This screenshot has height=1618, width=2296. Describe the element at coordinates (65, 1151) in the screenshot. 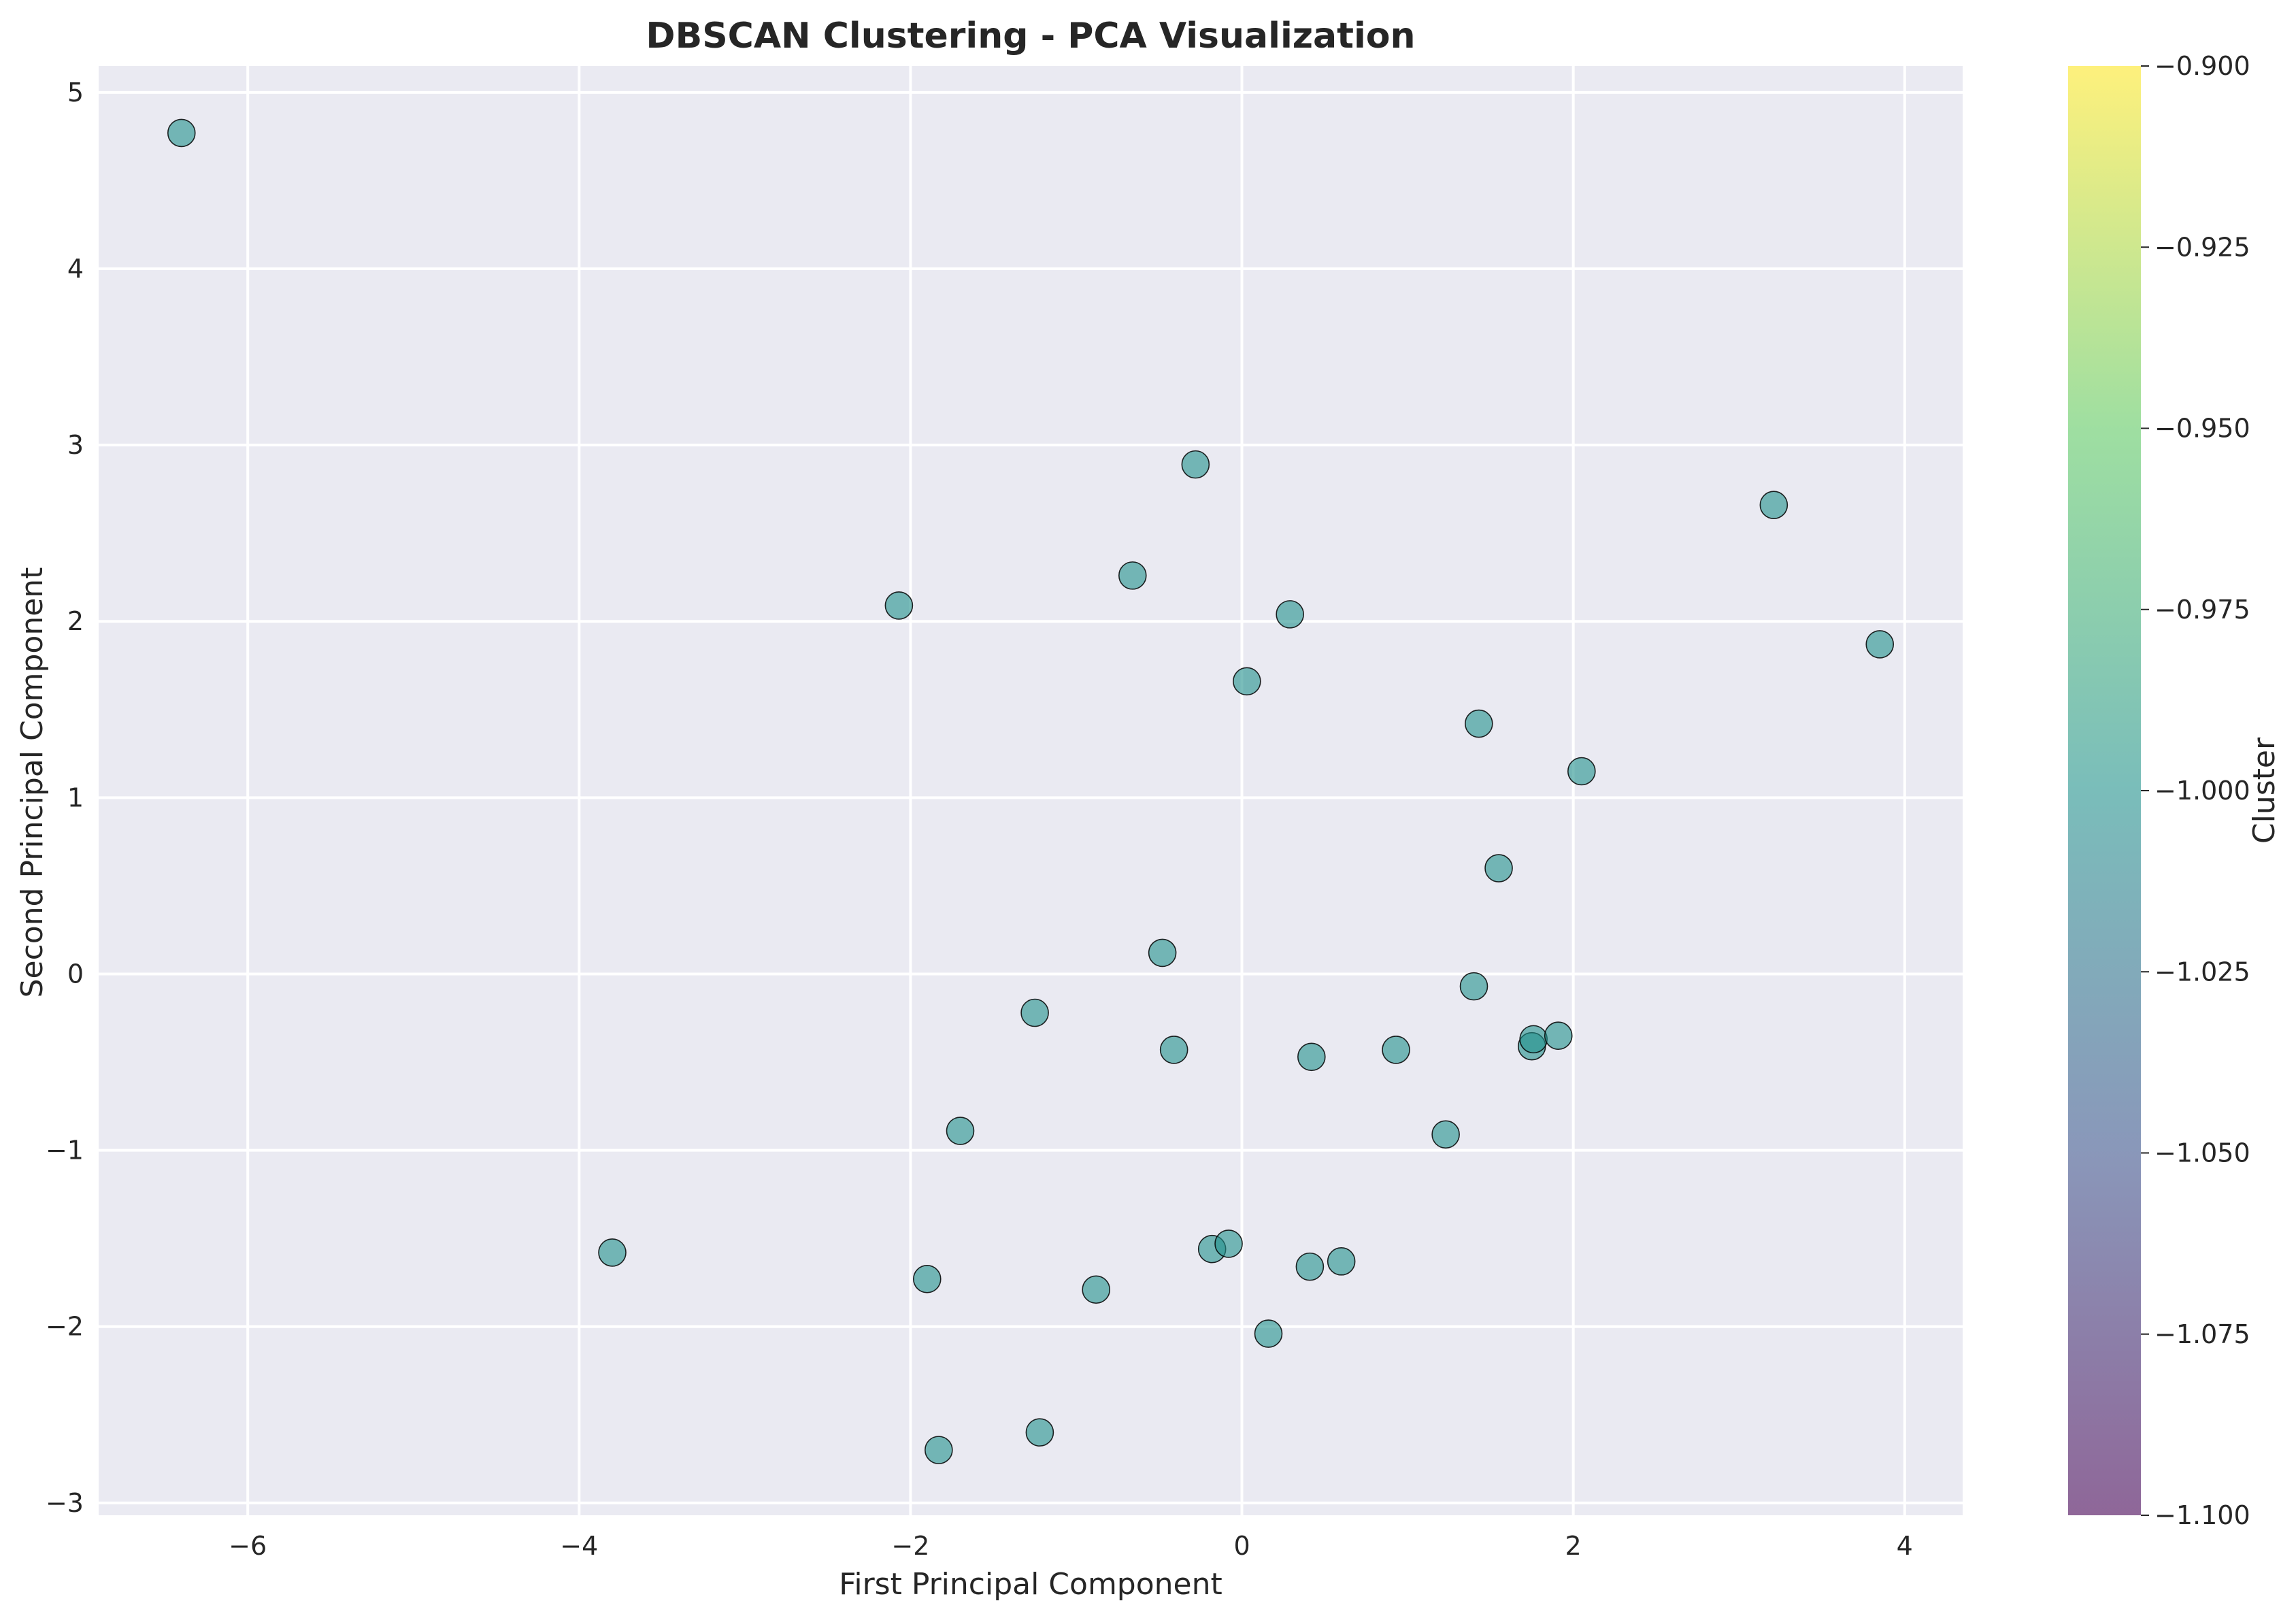

I see `y-tick-label: −1` at that location.